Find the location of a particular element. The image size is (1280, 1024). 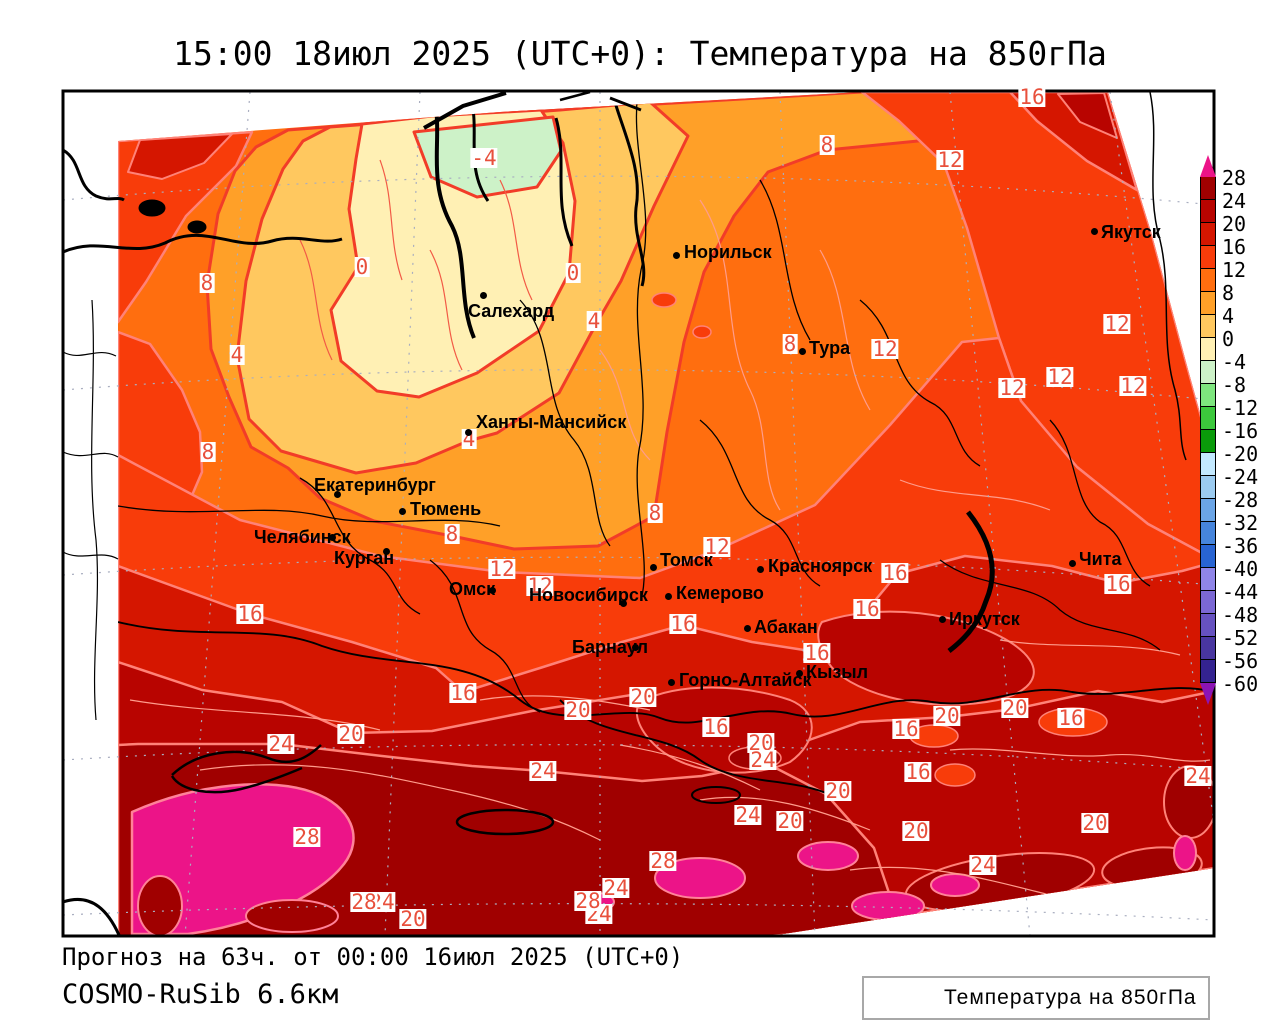

city-label: Екатеринбург is located at coordinates (375, 485).